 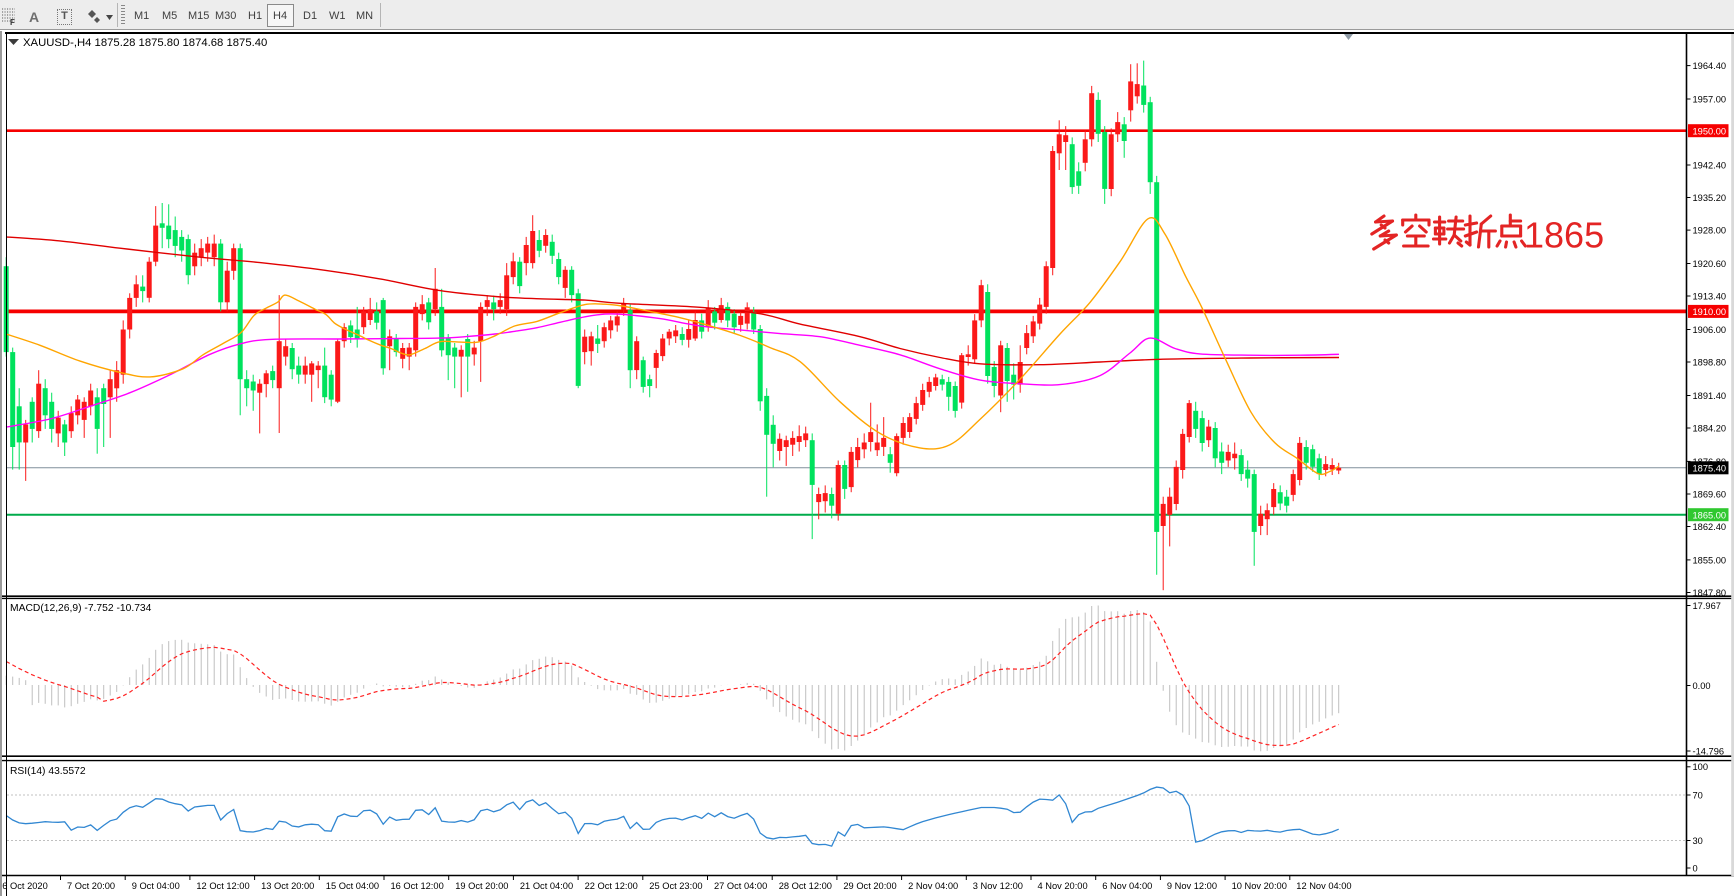 What do you see at coordinates (1710, 264) in the screenshot?
I see `svg-text: 1920.60` at bounding box center [1710, 264].